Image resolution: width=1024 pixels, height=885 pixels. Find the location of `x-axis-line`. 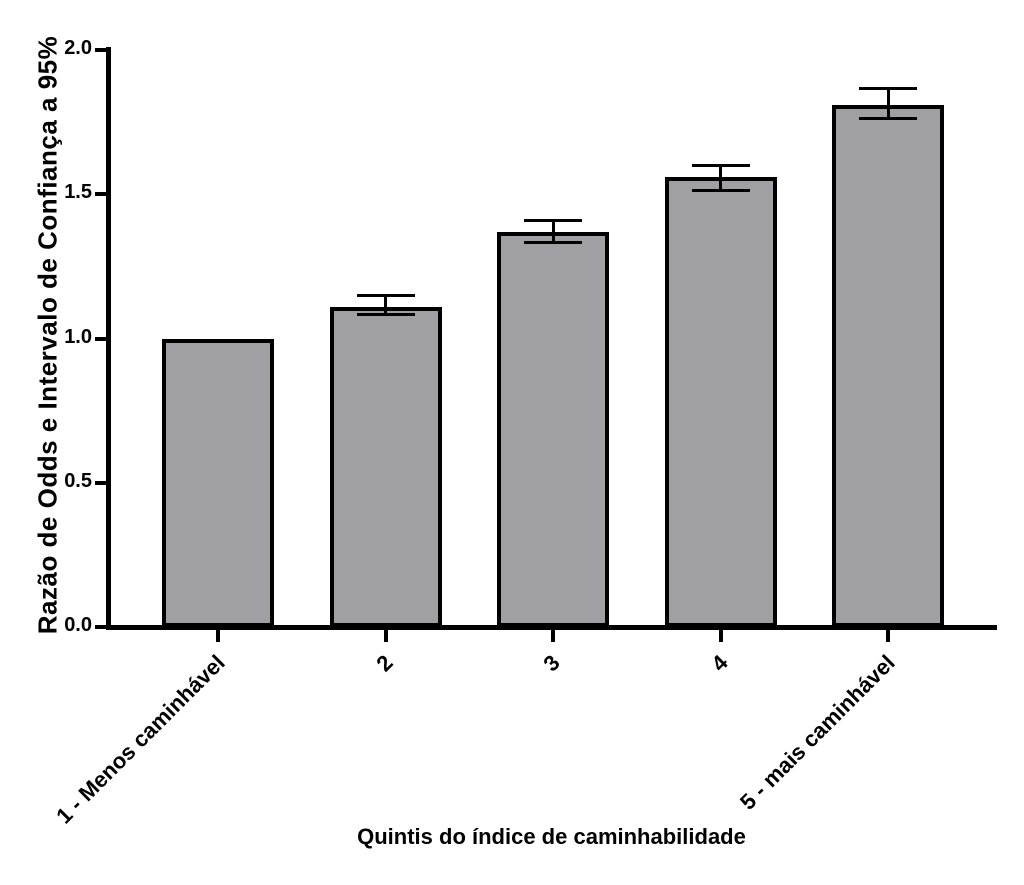

x-axis-line is located at coordinates (551, 627).